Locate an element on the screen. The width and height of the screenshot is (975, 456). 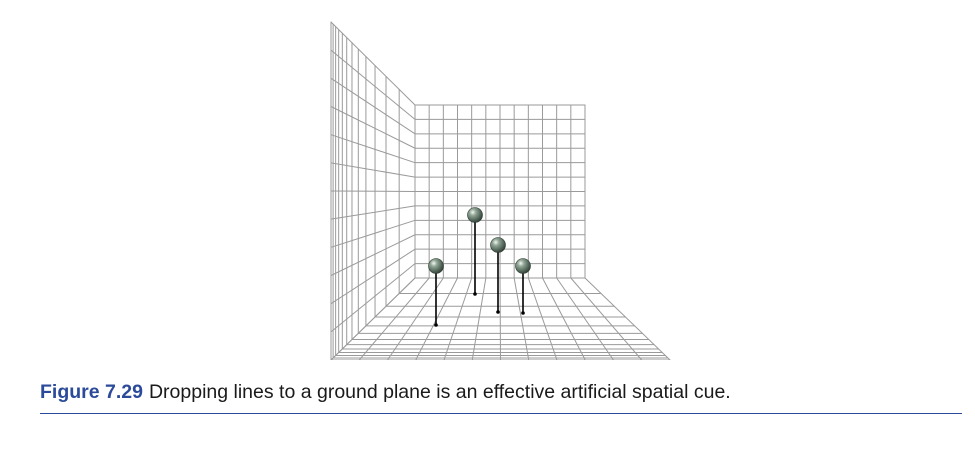
figure-label: Figure 7.29 is located at coordinates (91, 392).